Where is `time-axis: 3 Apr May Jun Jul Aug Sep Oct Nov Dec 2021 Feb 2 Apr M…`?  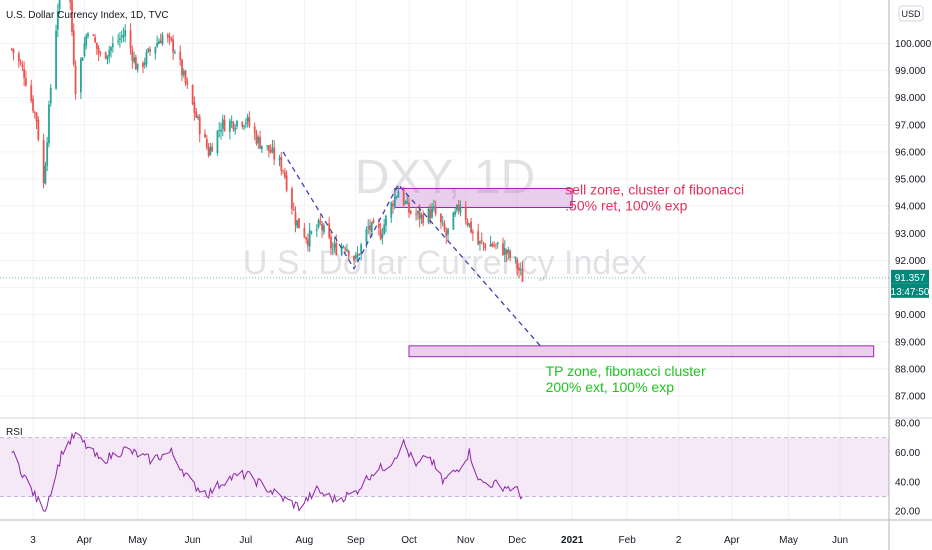 time-axis: 3 Apr May Jun Jul Aug Sep Oct Nov Dec 2021 Feb 2 Apr M… is located at coordinates (439, 540).